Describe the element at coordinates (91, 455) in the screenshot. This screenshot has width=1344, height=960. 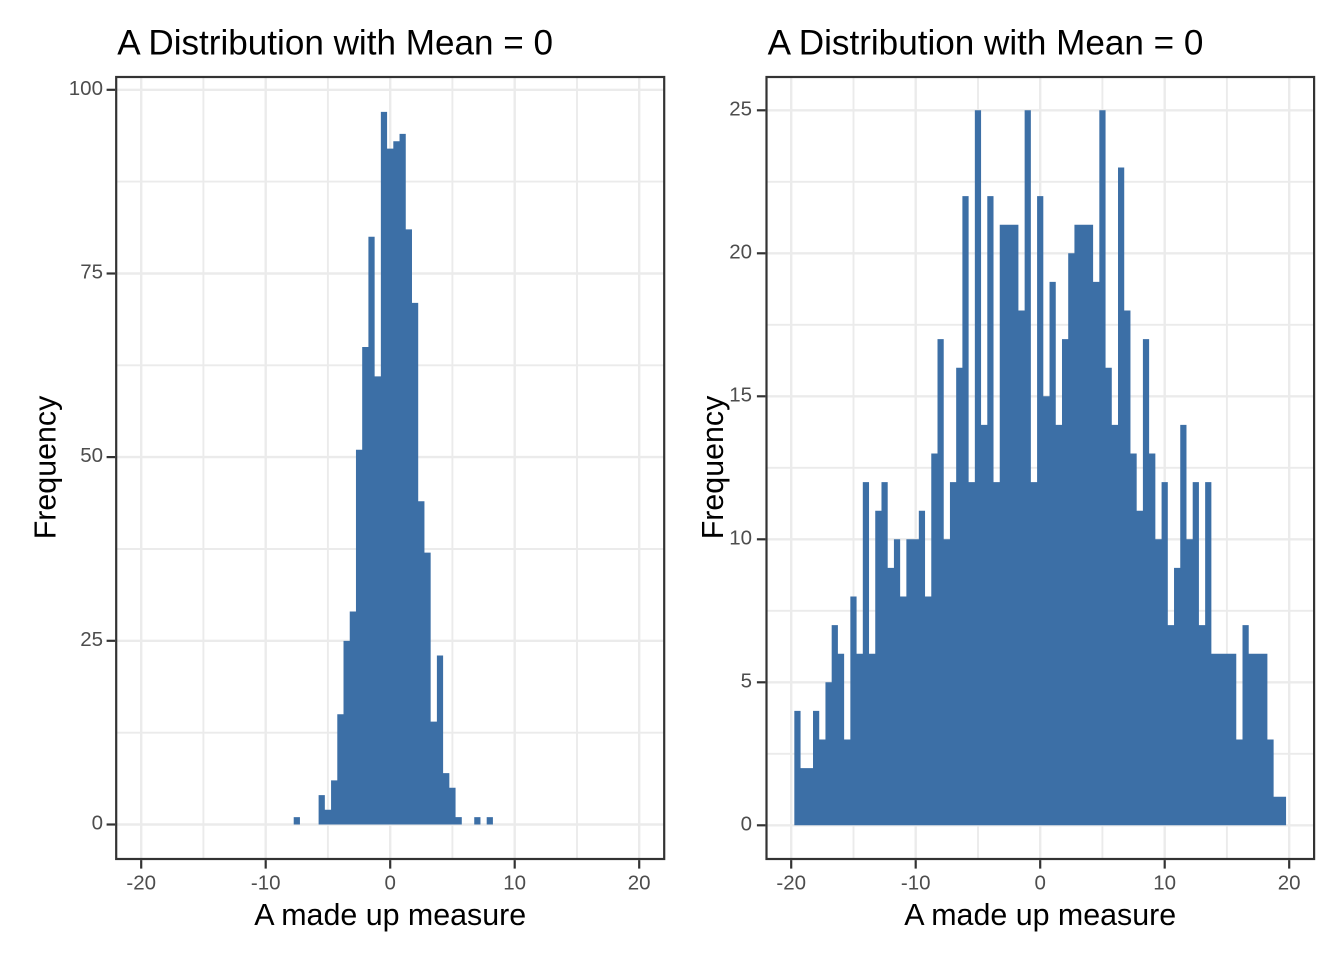
I see `svg-text: 50` at that location.